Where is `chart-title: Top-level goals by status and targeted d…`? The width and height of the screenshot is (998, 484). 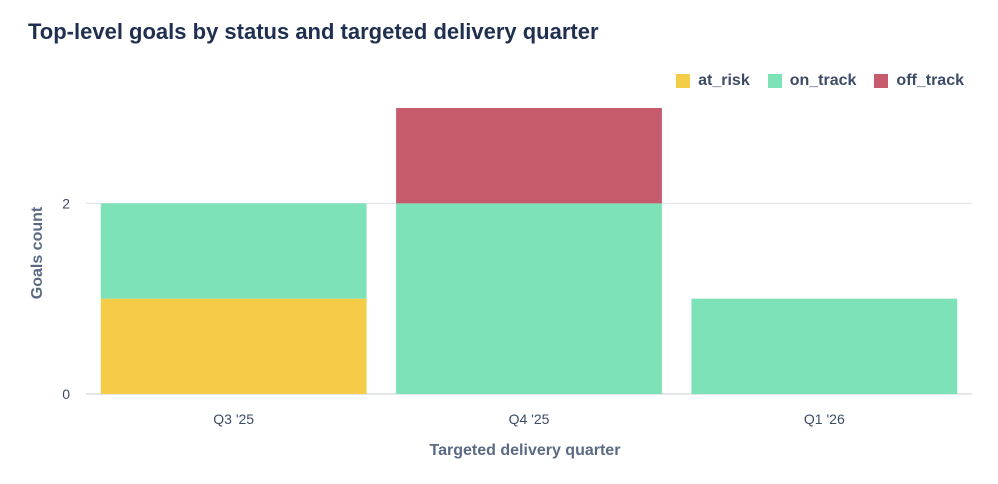
chart-title: Top-level goals by status and targeted d… is located at coordinates (313, 31).